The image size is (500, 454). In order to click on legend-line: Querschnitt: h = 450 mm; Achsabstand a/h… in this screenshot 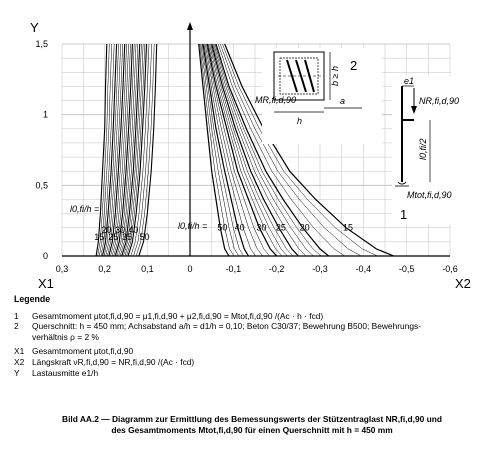, I will do `click(226, 326)`.